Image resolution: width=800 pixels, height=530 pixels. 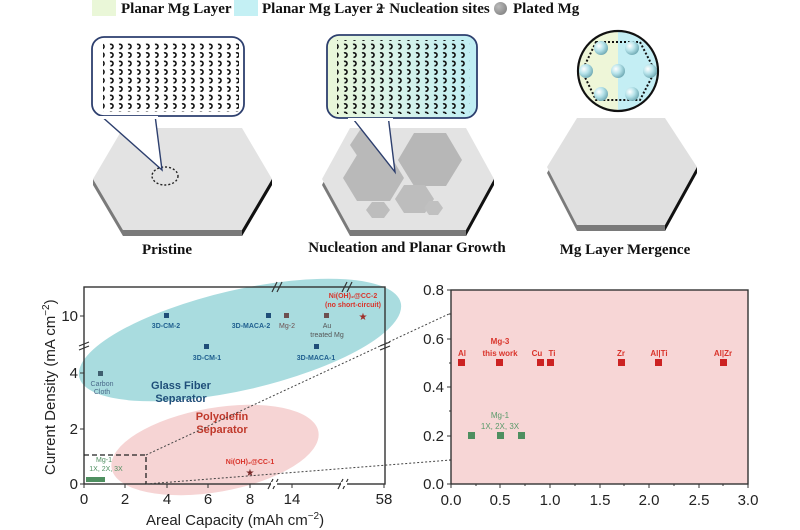 I want to click on point-mg-1-1x, so click(x=471, y=435).